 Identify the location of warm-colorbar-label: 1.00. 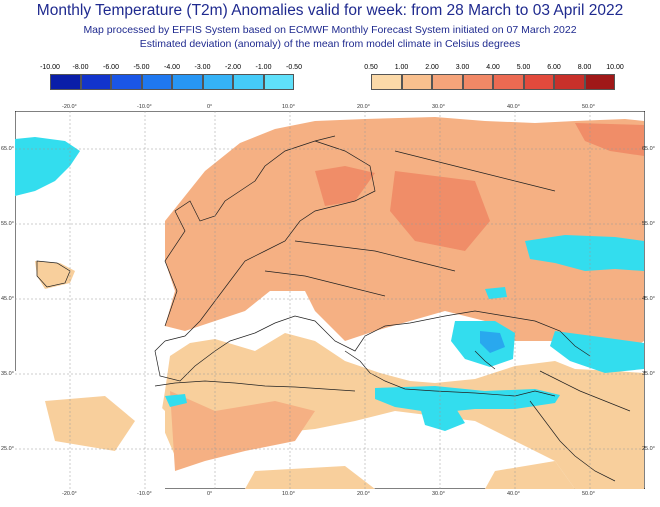
(401, 67).